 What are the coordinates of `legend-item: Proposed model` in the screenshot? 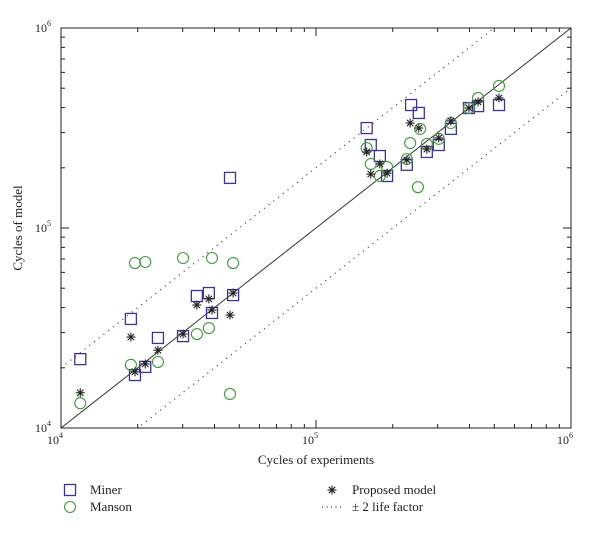 It's located at (382, 489).